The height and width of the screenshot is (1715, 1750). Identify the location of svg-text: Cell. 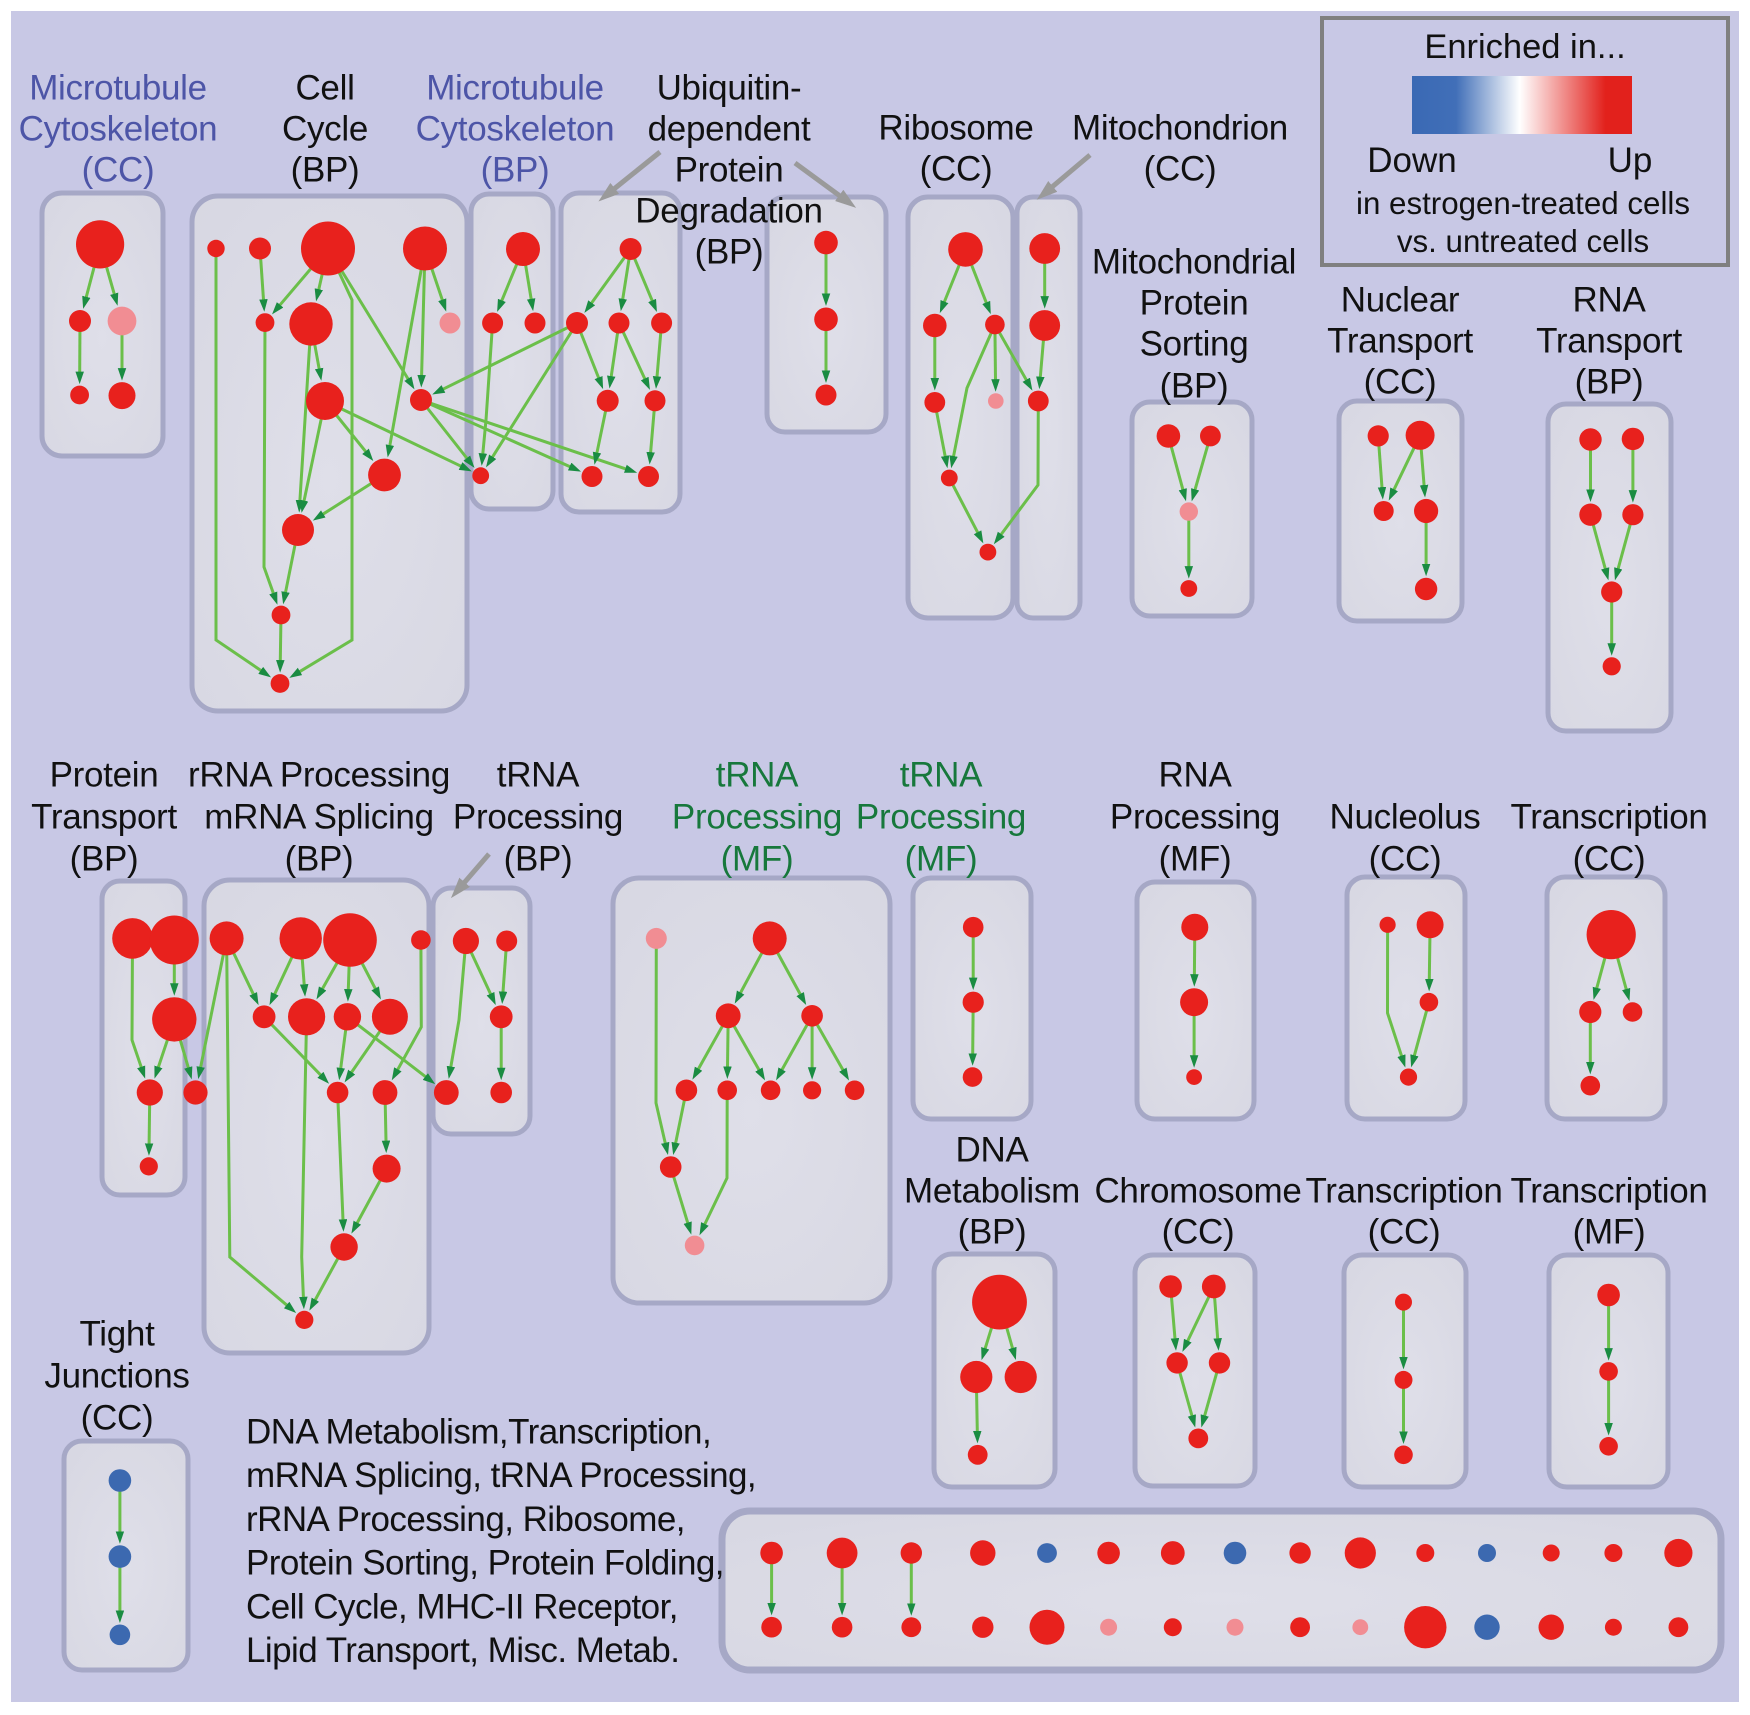
(324, 88).